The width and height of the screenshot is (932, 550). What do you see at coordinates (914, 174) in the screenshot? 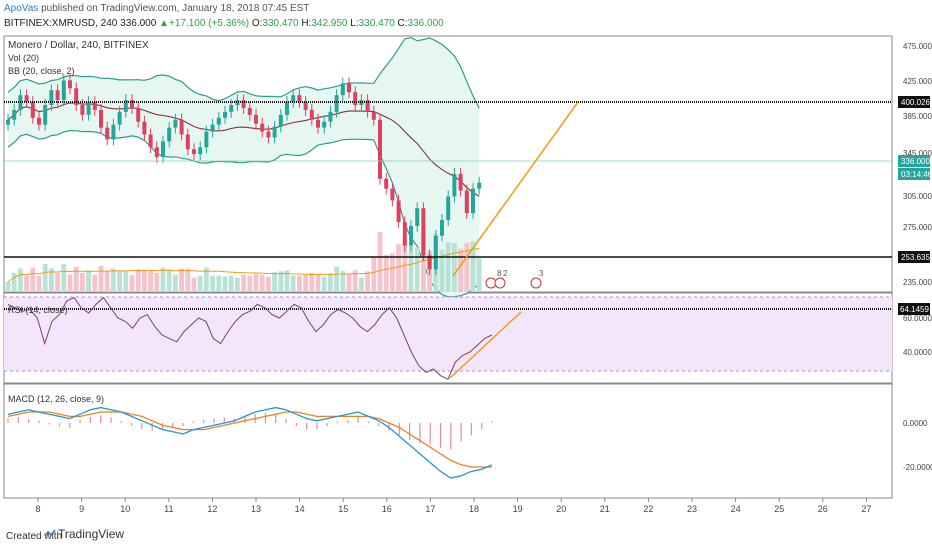
I see `bar-timer-tag` at bounding box center [914, 174].